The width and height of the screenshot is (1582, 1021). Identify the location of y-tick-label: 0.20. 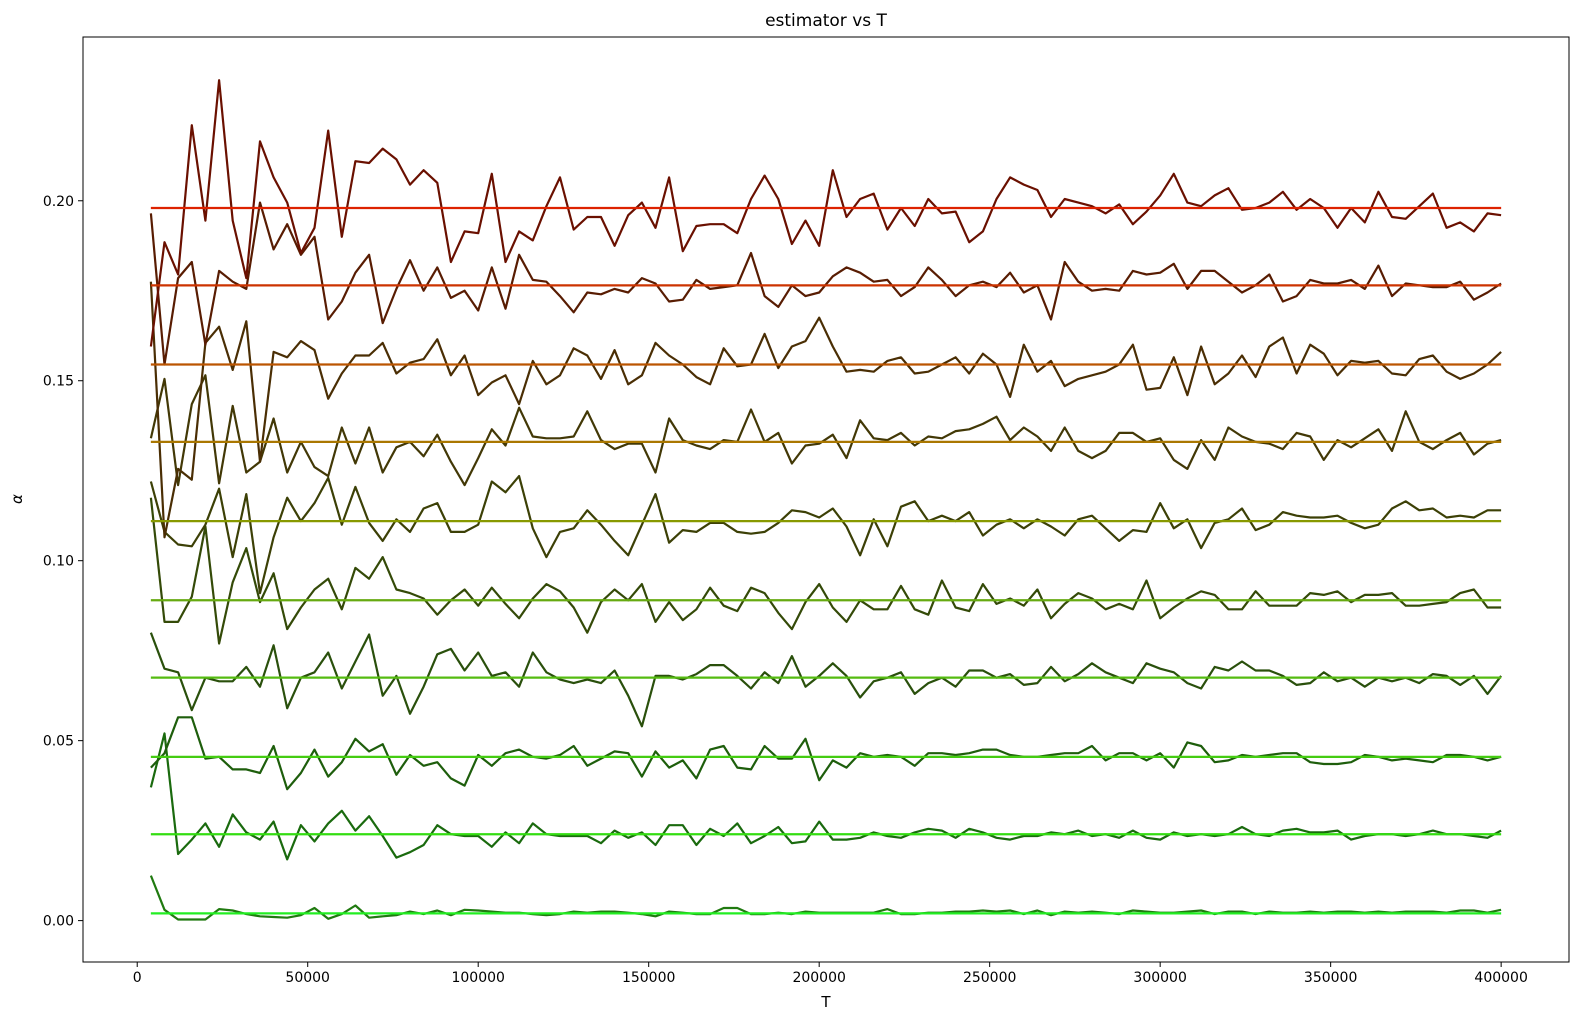
(58, 202).